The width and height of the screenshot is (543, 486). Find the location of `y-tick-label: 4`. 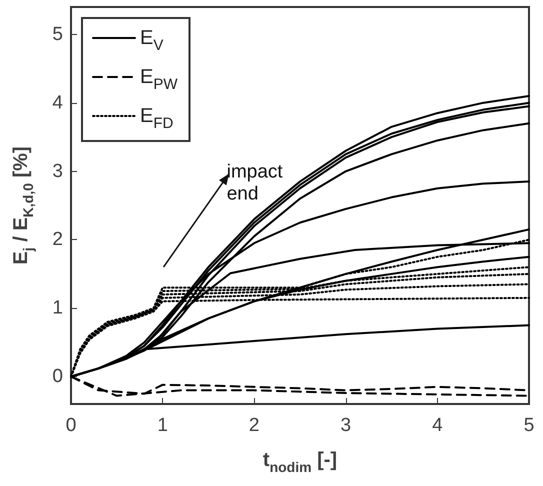

y-tick-label: 4 is located at coordinates (58, 103).